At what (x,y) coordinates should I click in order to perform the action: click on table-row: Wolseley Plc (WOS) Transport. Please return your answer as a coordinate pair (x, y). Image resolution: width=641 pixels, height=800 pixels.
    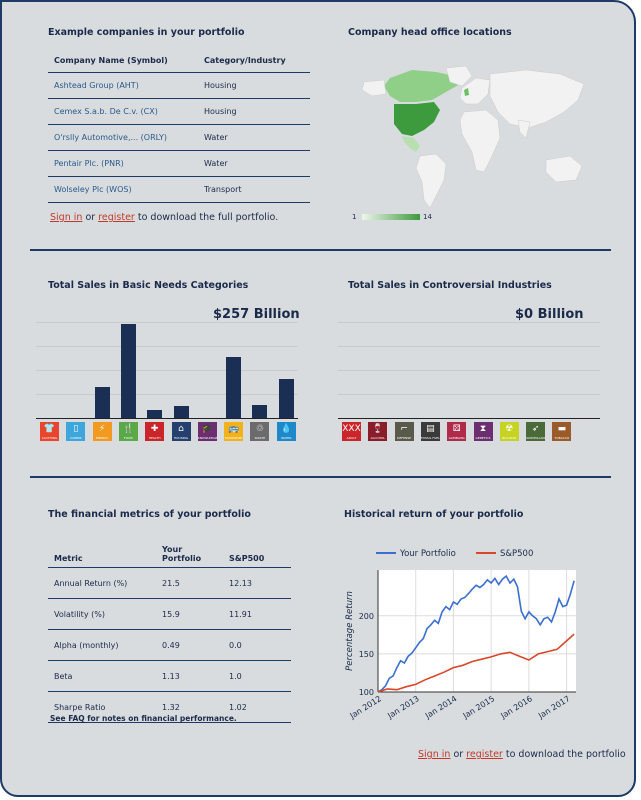
    Looking at the image, I should click on (179, 189).